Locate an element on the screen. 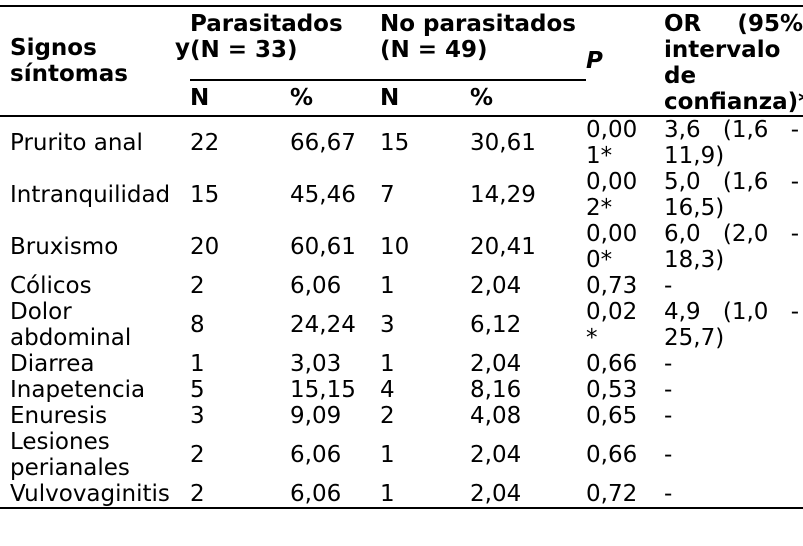  cell-pct-non-parasitized: 30,61 is located at coordinates (503, 143).